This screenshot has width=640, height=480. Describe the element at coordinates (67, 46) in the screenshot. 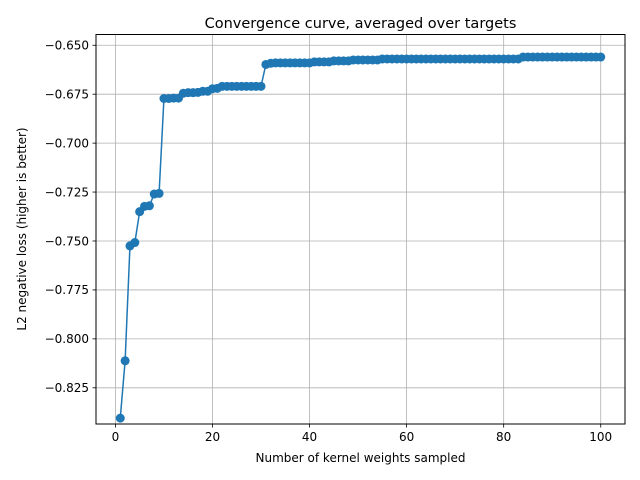

I see `y-tick-label: −0.650` at that location.